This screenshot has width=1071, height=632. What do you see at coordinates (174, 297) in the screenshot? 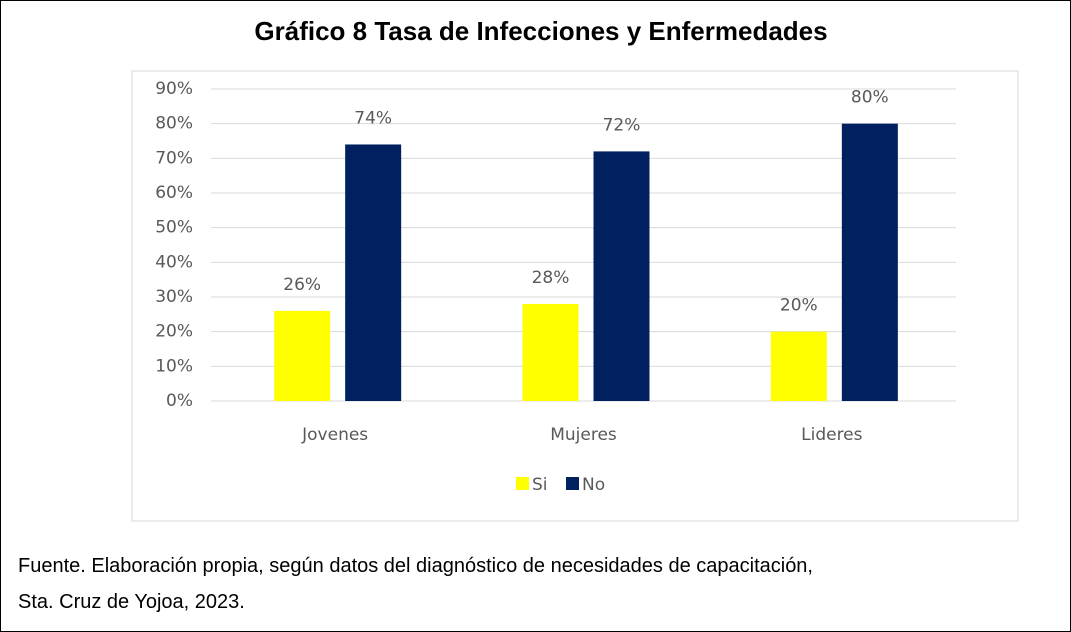
I see `y-tick-label: 30%` at bounding box center [174, 297].